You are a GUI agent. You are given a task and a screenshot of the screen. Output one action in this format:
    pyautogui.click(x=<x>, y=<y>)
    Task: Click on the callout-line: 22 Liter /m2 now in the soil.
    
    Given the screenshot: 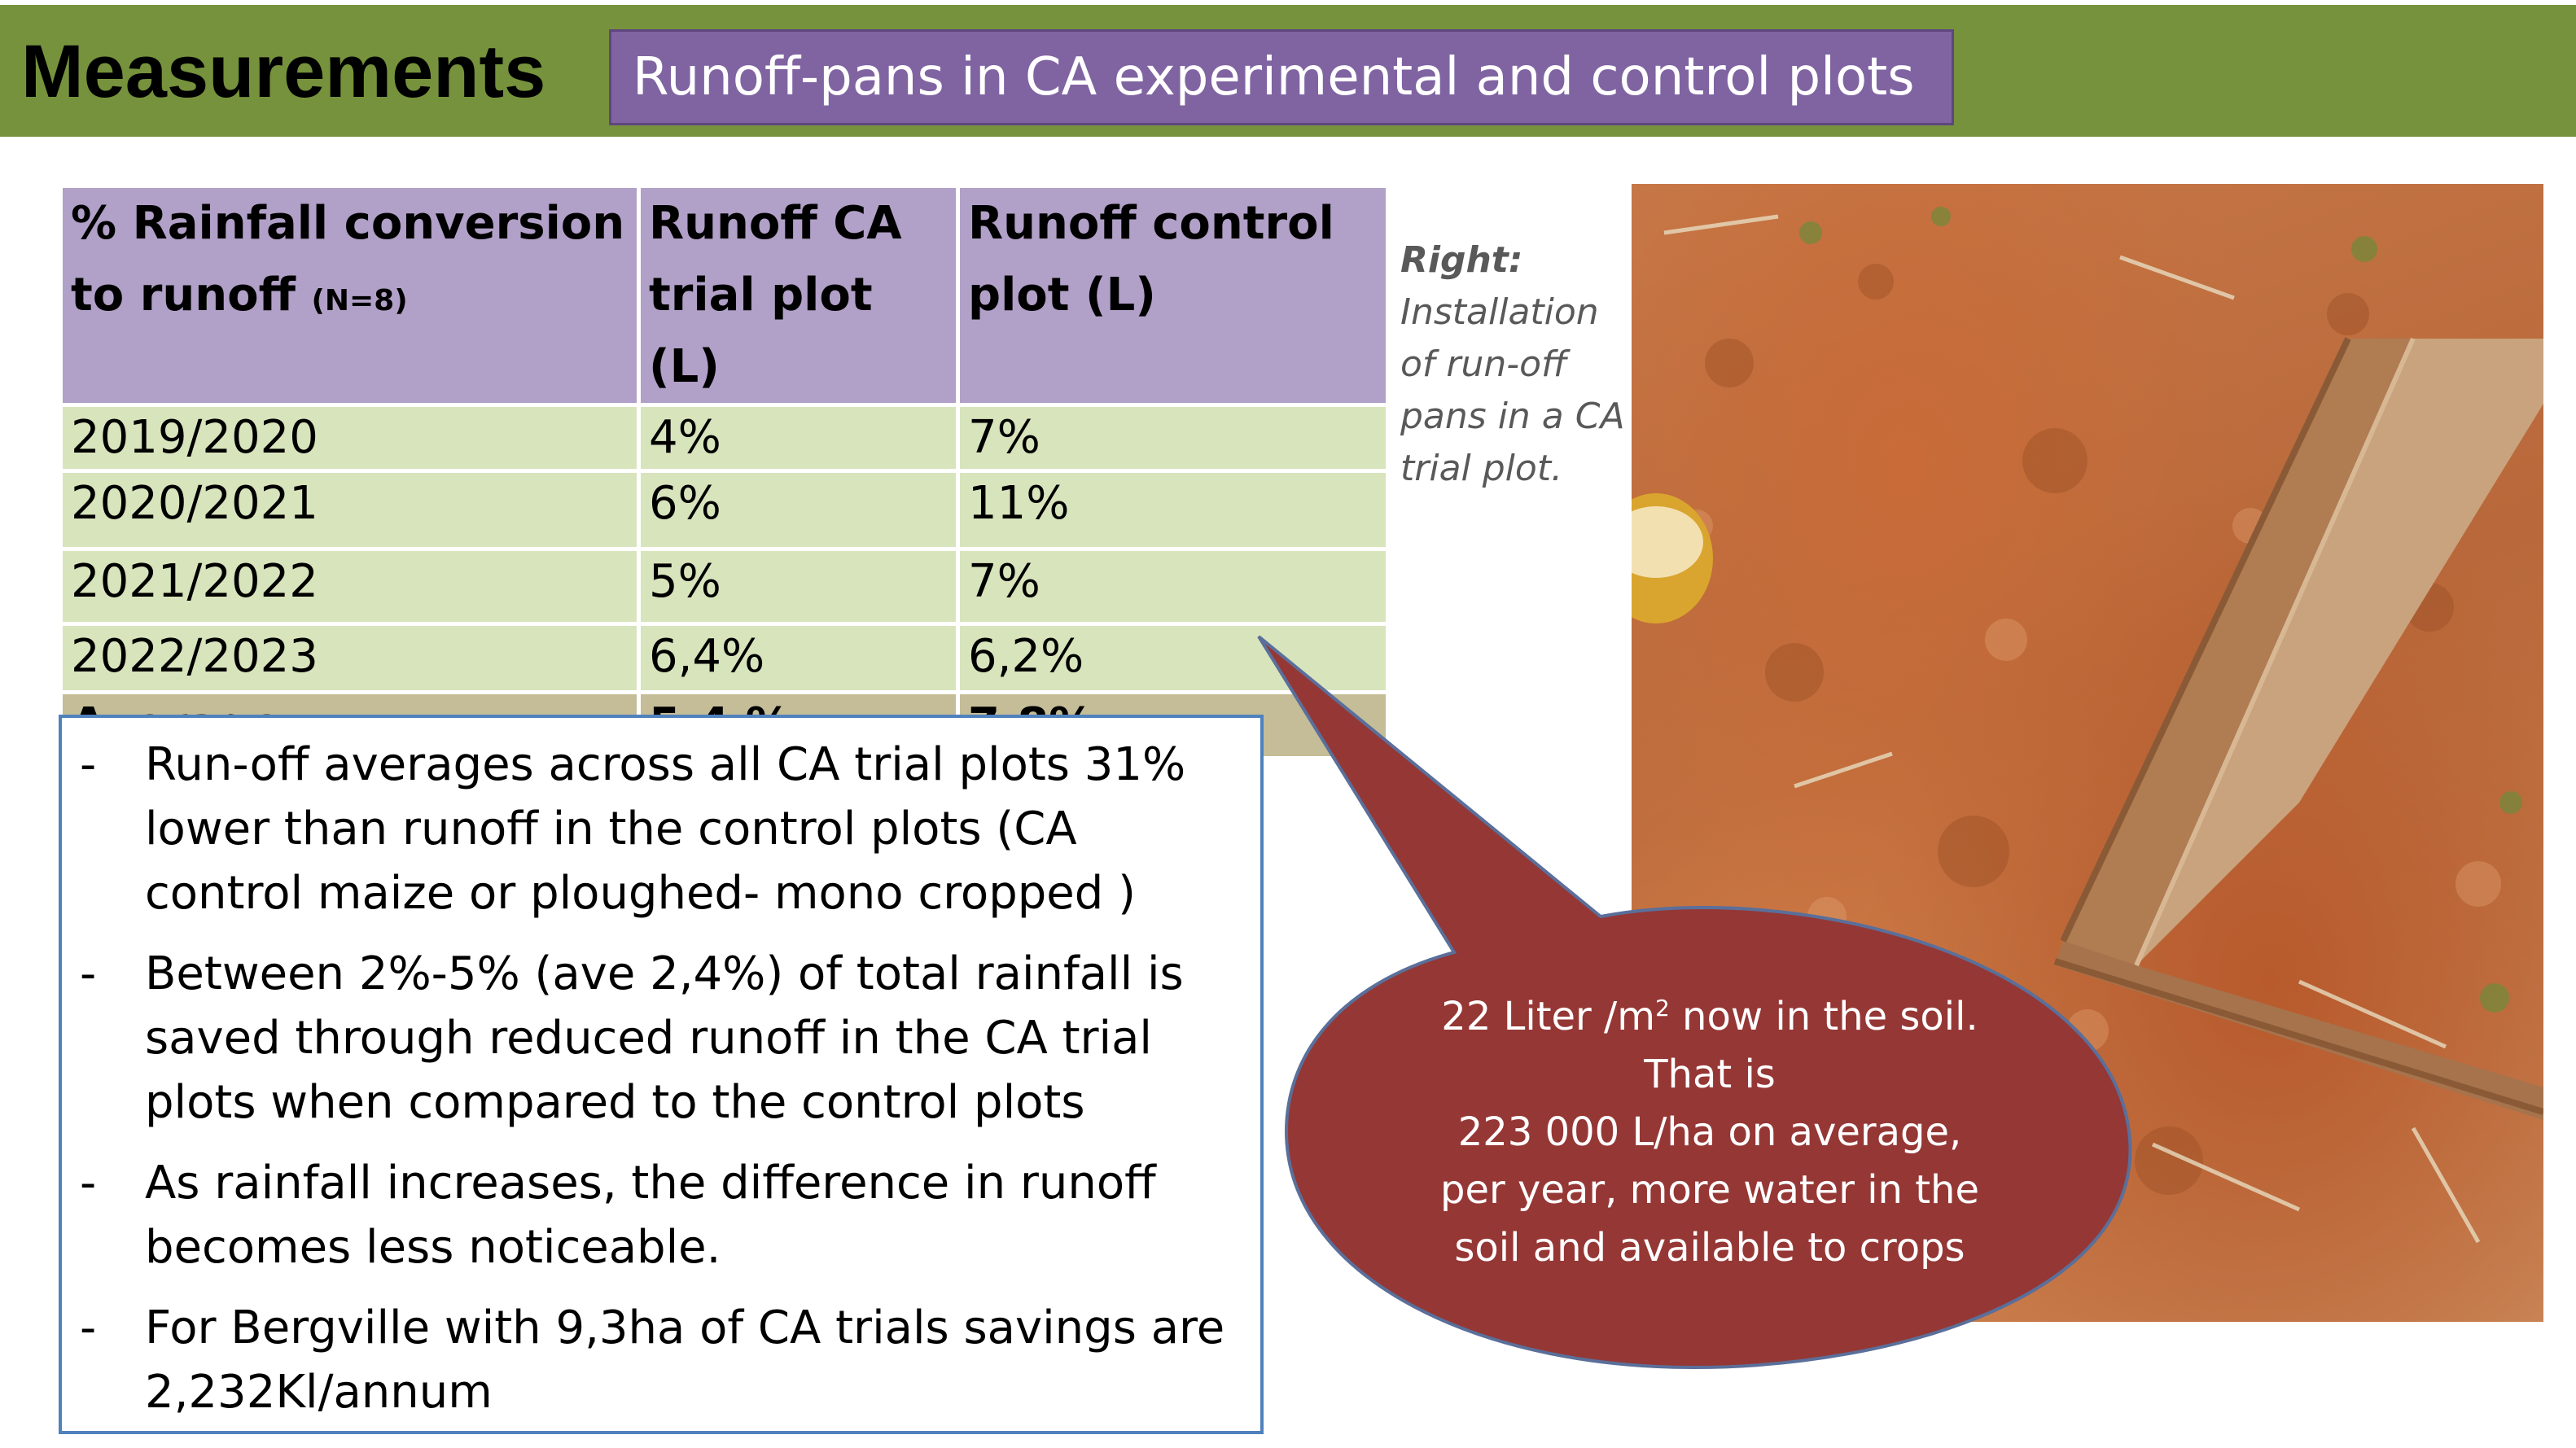 What is the action you would take?
    pyautogui.click(x=1709, y=1016)
    